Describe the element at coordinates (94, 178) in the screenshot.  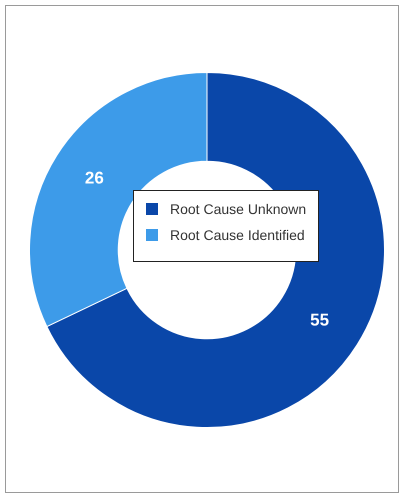
I see `data-label: 26` at that location.